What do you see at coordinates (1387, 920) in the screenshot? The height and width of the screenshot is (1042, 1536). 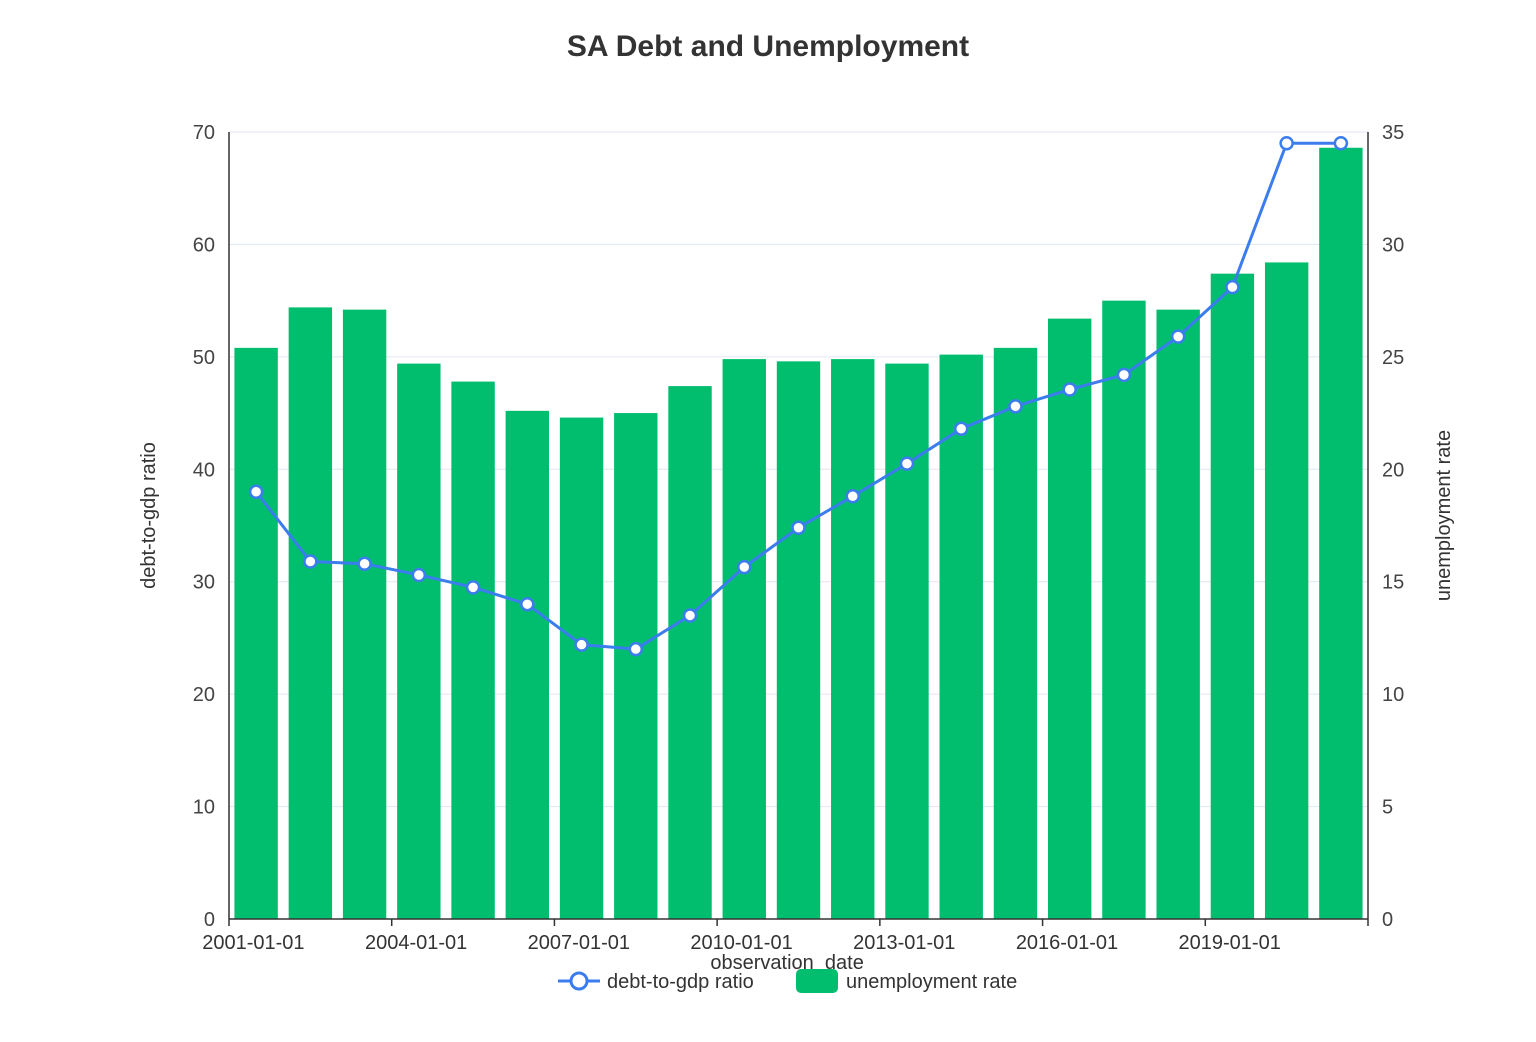 I see `y-right-tick-label: 0` at bounding box center [1387, 920].